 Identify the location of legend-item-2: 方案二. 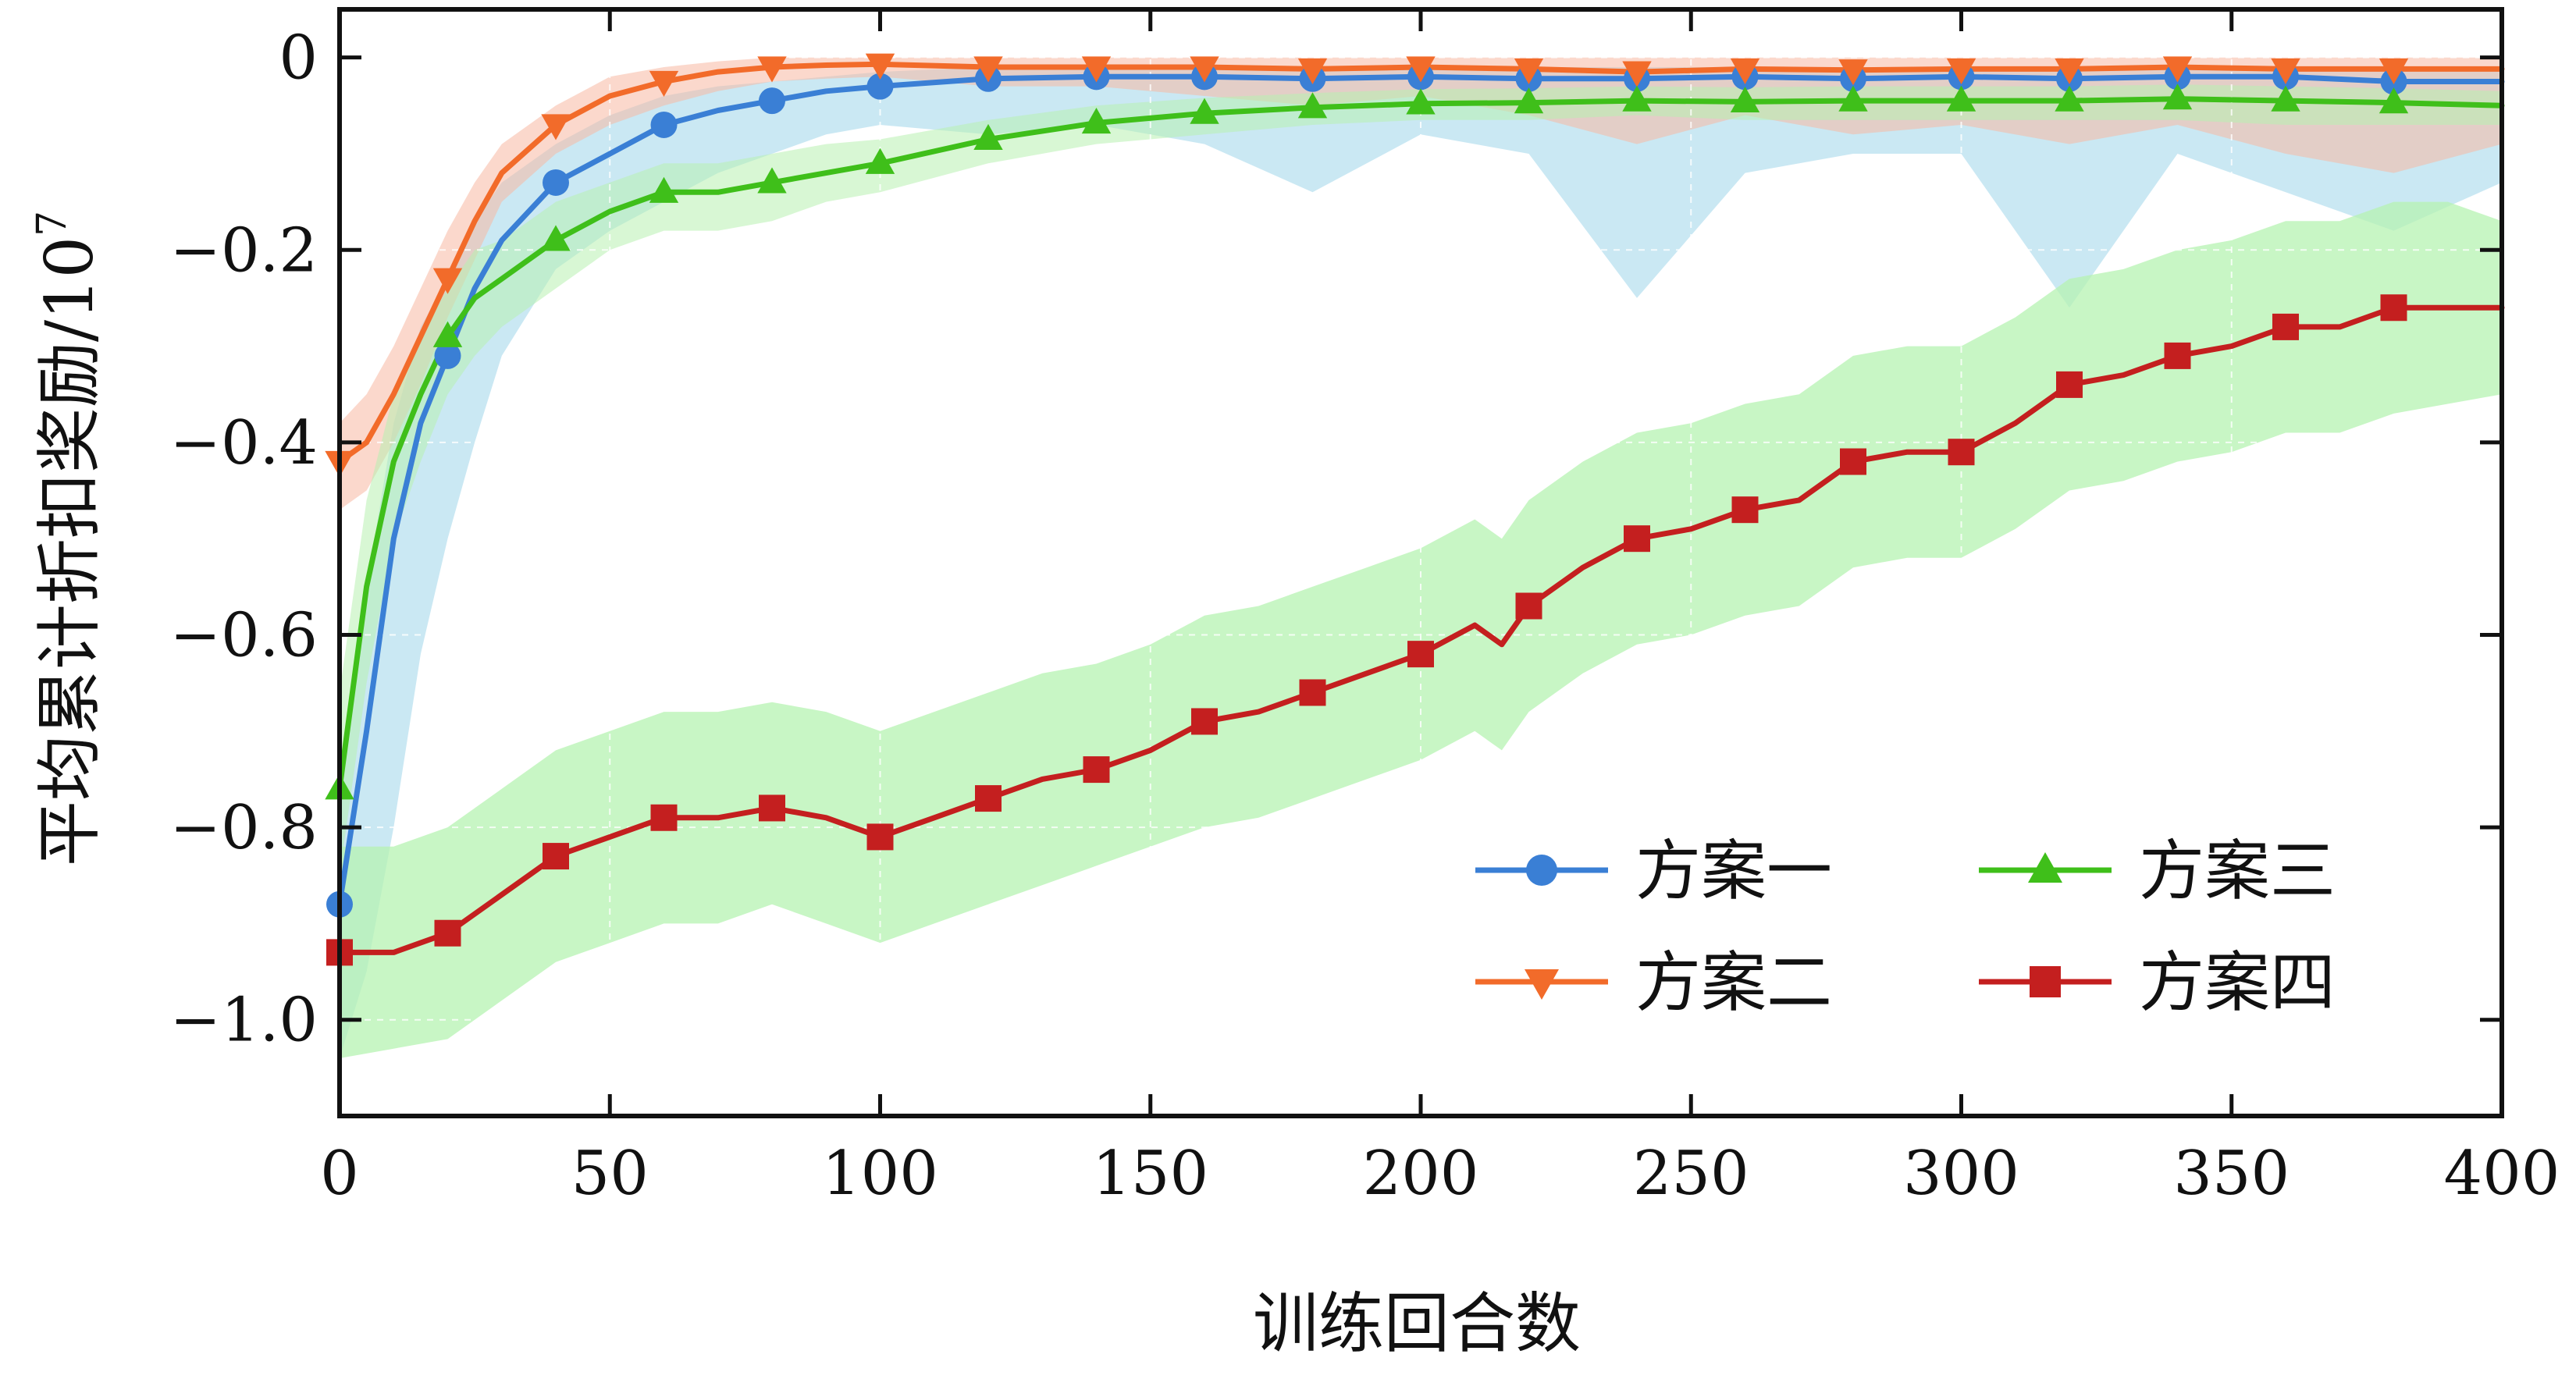
(1654, 982).